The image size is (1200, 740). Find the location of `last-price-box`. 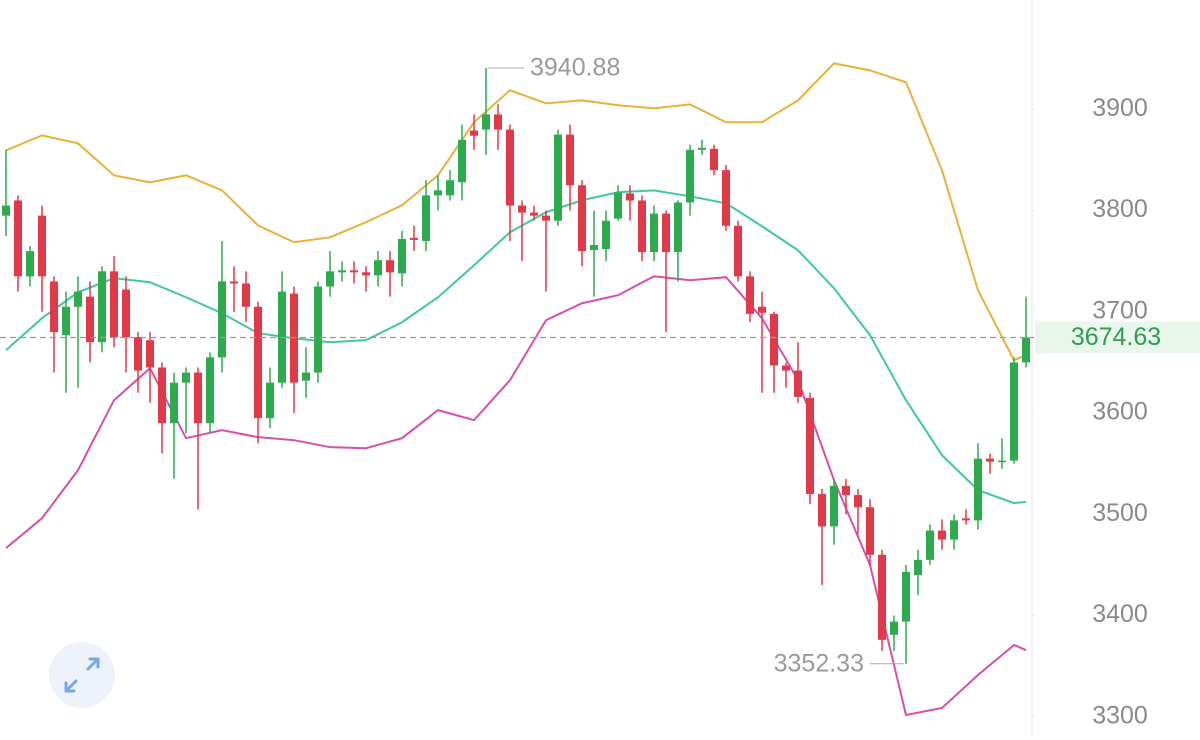

last-price-box is located at coordinates (1117, 337).